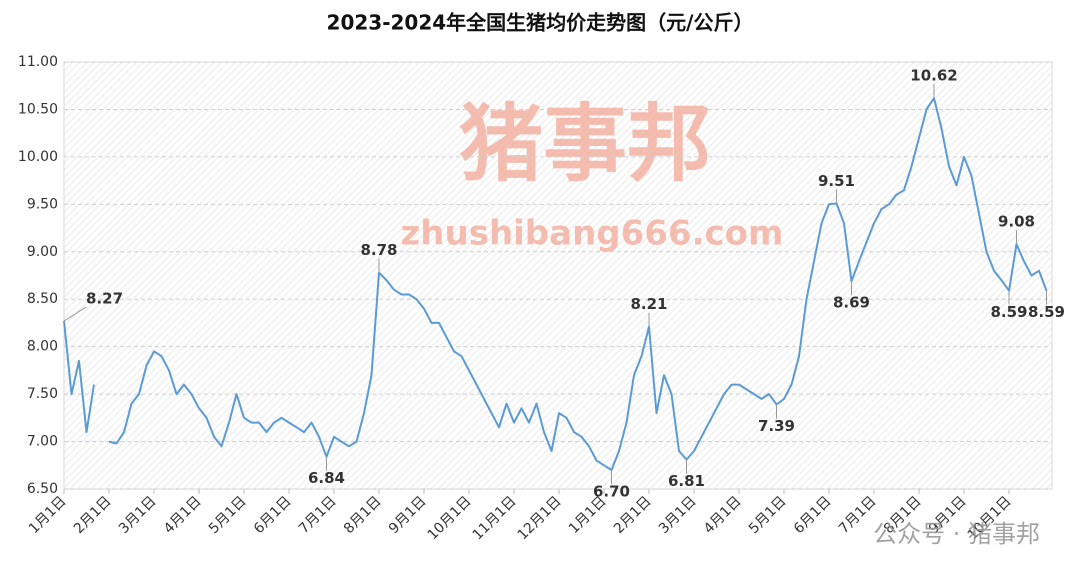 The height and width of the screenshot is (576, 1080). Describe the element at coordinates (648, 304) in the screenshot. I see `data-label: 8.21` at that location.